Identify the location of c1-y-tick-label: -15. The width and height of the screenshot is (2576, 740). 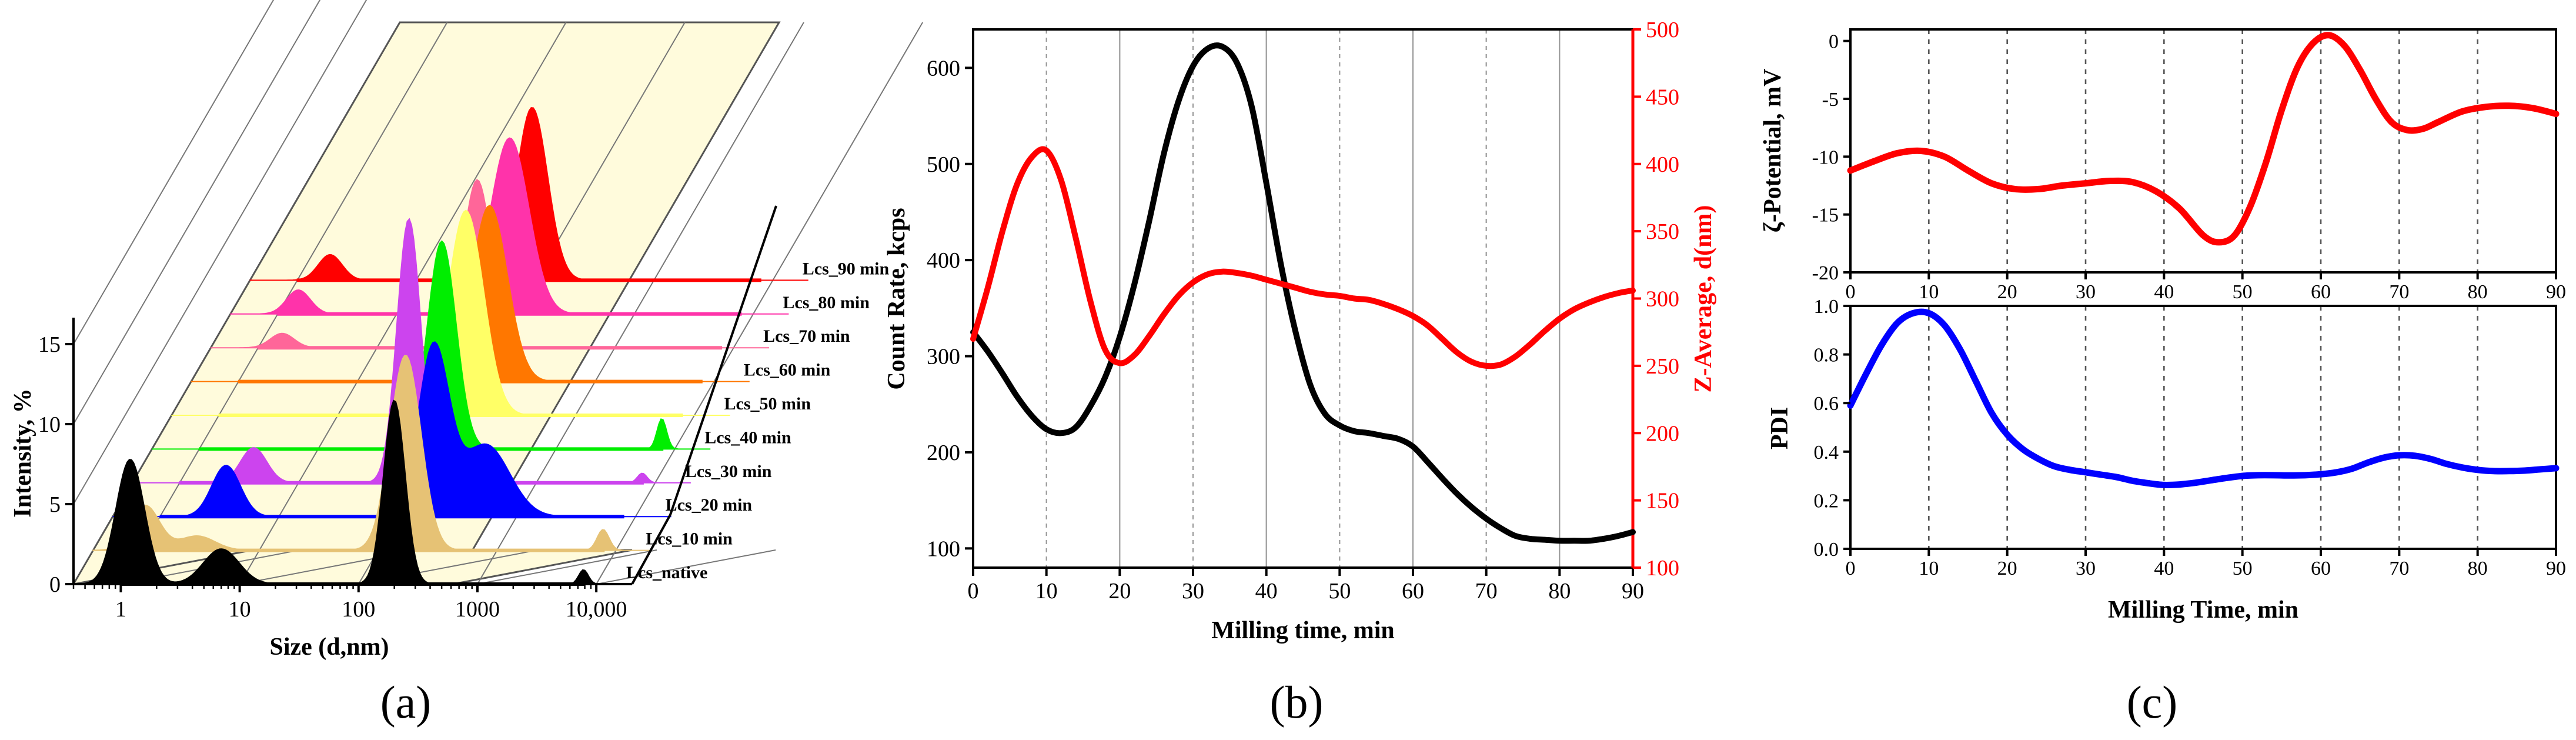
(1825, 215).